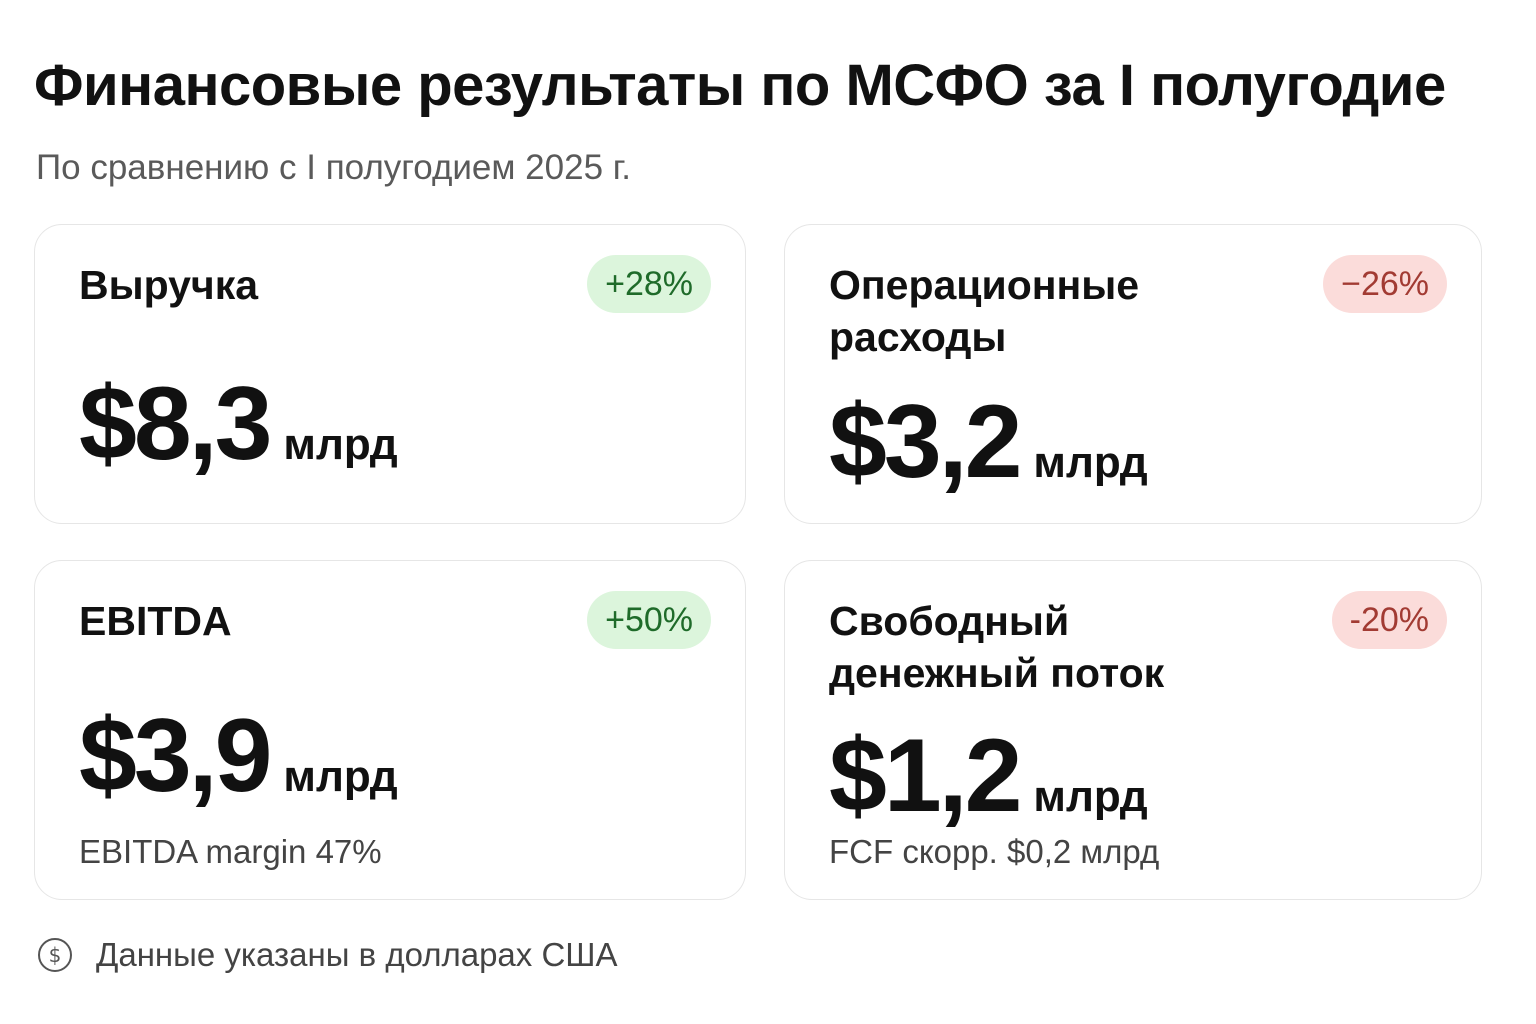 This screenshot has width=1536, height=1024. What do you see at coordinates (1090, 796) in the screenshot?
I see `fcf-unit: млрд` at bounding box center [1090, 796].